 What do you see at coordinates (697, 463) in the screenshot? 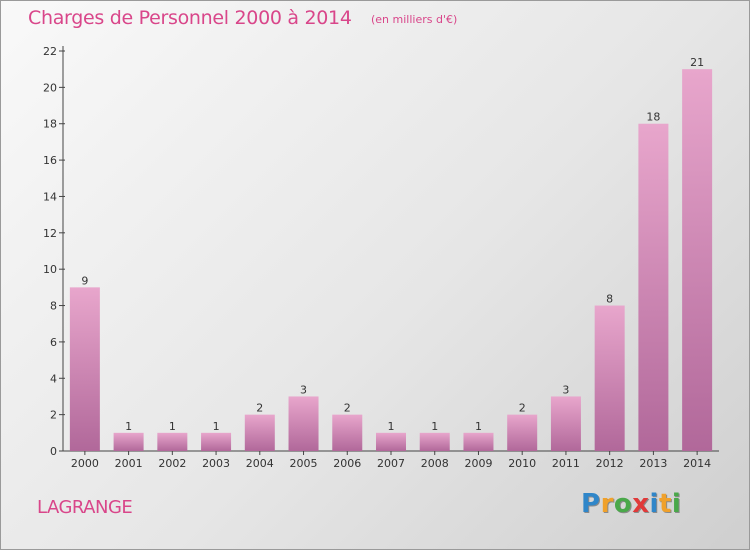
I see `x-tick-label: 2014` at bounding box center [697, 463].